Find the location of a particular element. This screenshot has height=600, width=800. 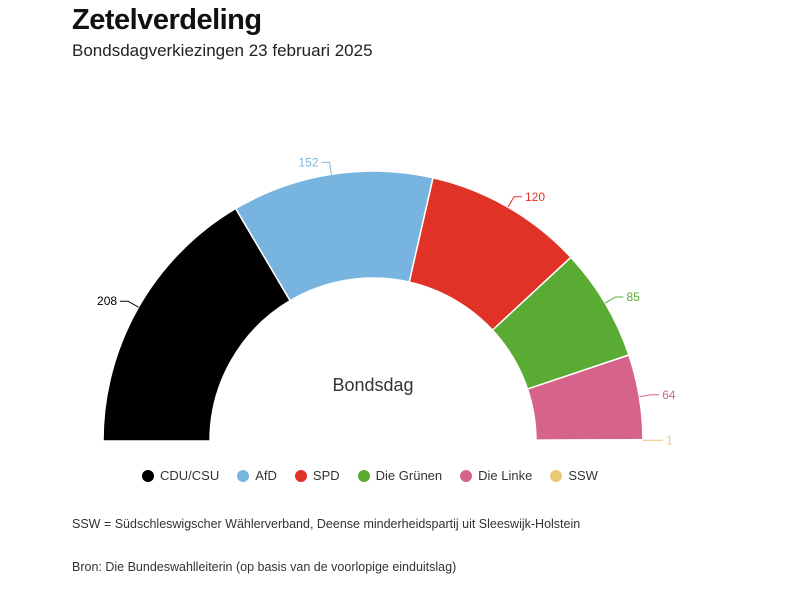

value-label-afd: 152 is located at coordinates (309, 162).